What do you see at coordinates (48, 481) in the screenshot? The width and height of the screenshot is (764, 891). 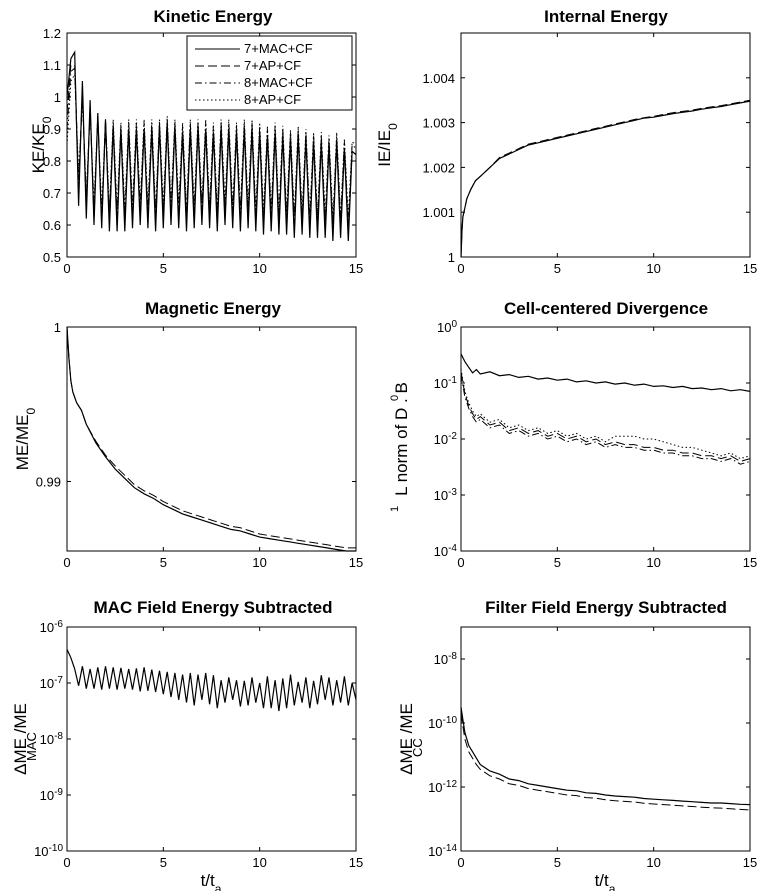 I see `y-tick-label: 0.99` at bounding box center [48, 481].